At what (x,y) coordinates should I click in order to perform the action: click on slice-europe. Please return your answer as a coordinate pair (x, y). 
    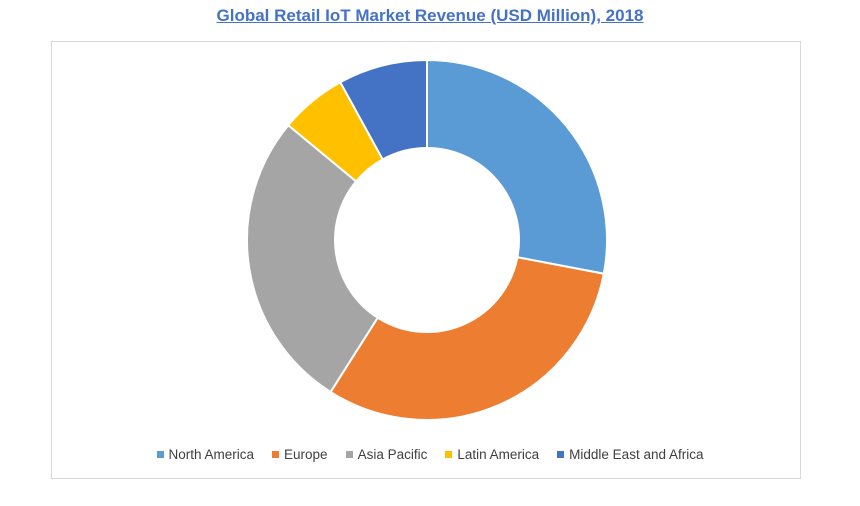
    Looking at the image, I should click on (467, 338).